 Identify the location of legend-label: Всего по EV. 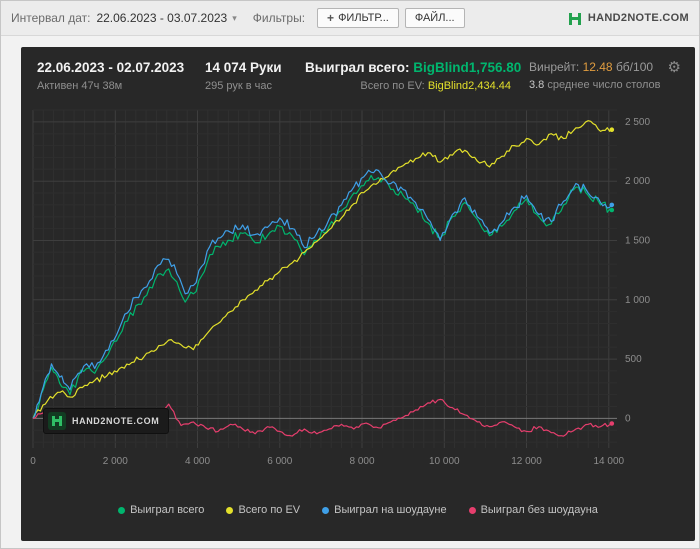
(269, 510).